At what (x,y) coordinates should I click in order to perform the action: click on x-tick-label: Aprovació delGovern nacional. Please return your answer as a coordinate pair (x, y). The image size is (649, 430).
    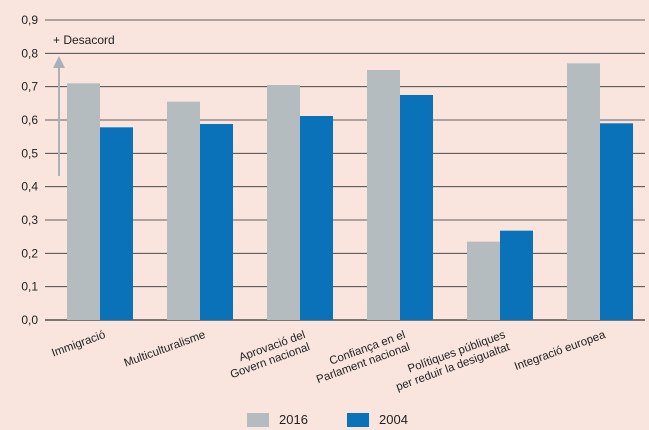
    Looking at the image, I should click on (267, 355).